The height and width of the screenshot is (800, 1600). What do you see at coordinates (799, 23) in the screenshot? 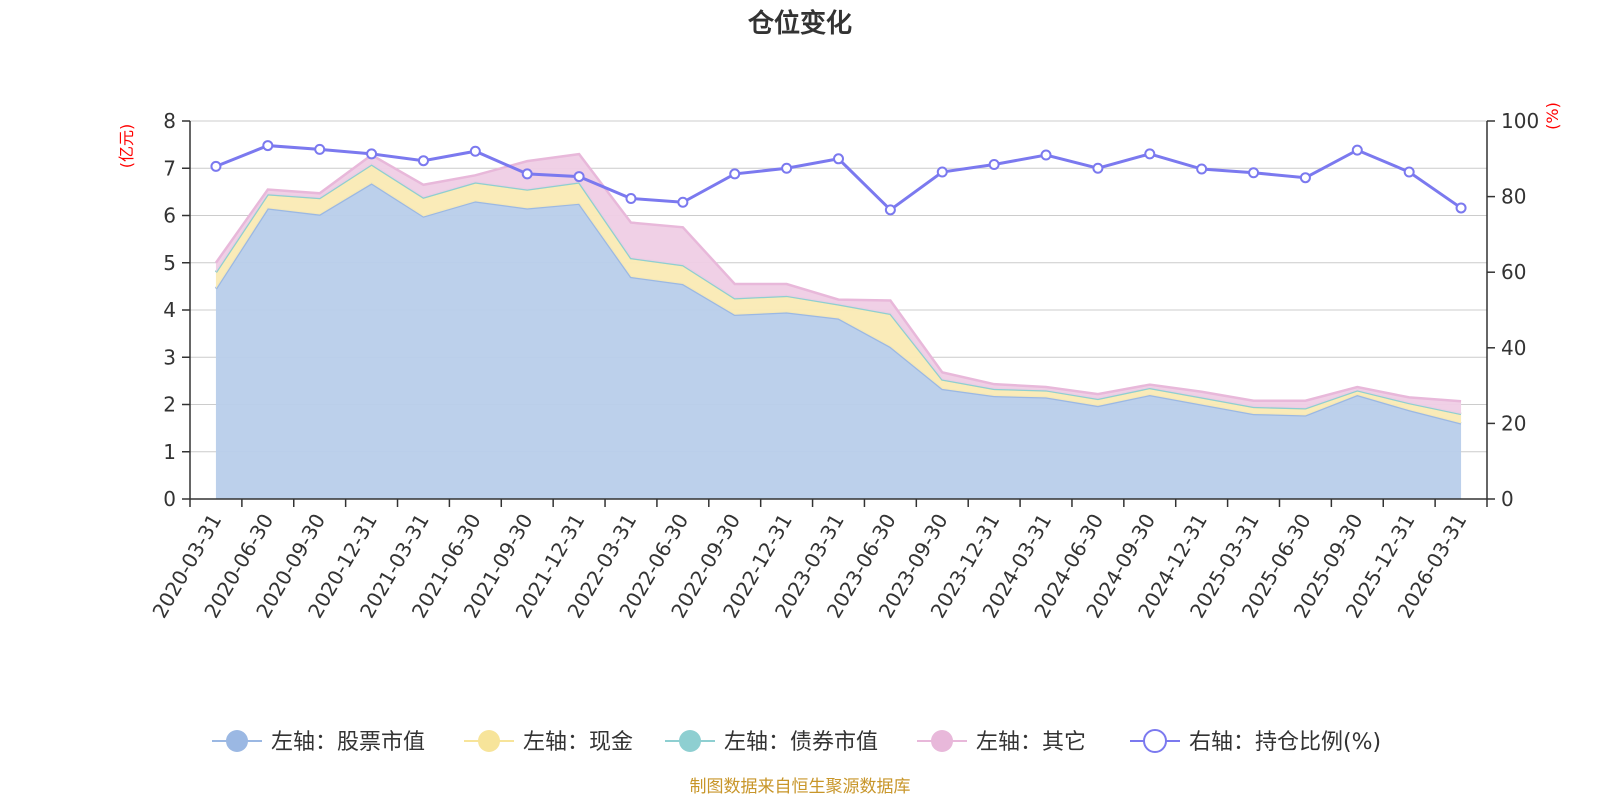
I see `chart-title: 仓位变化` at bounding box center [799, 23].